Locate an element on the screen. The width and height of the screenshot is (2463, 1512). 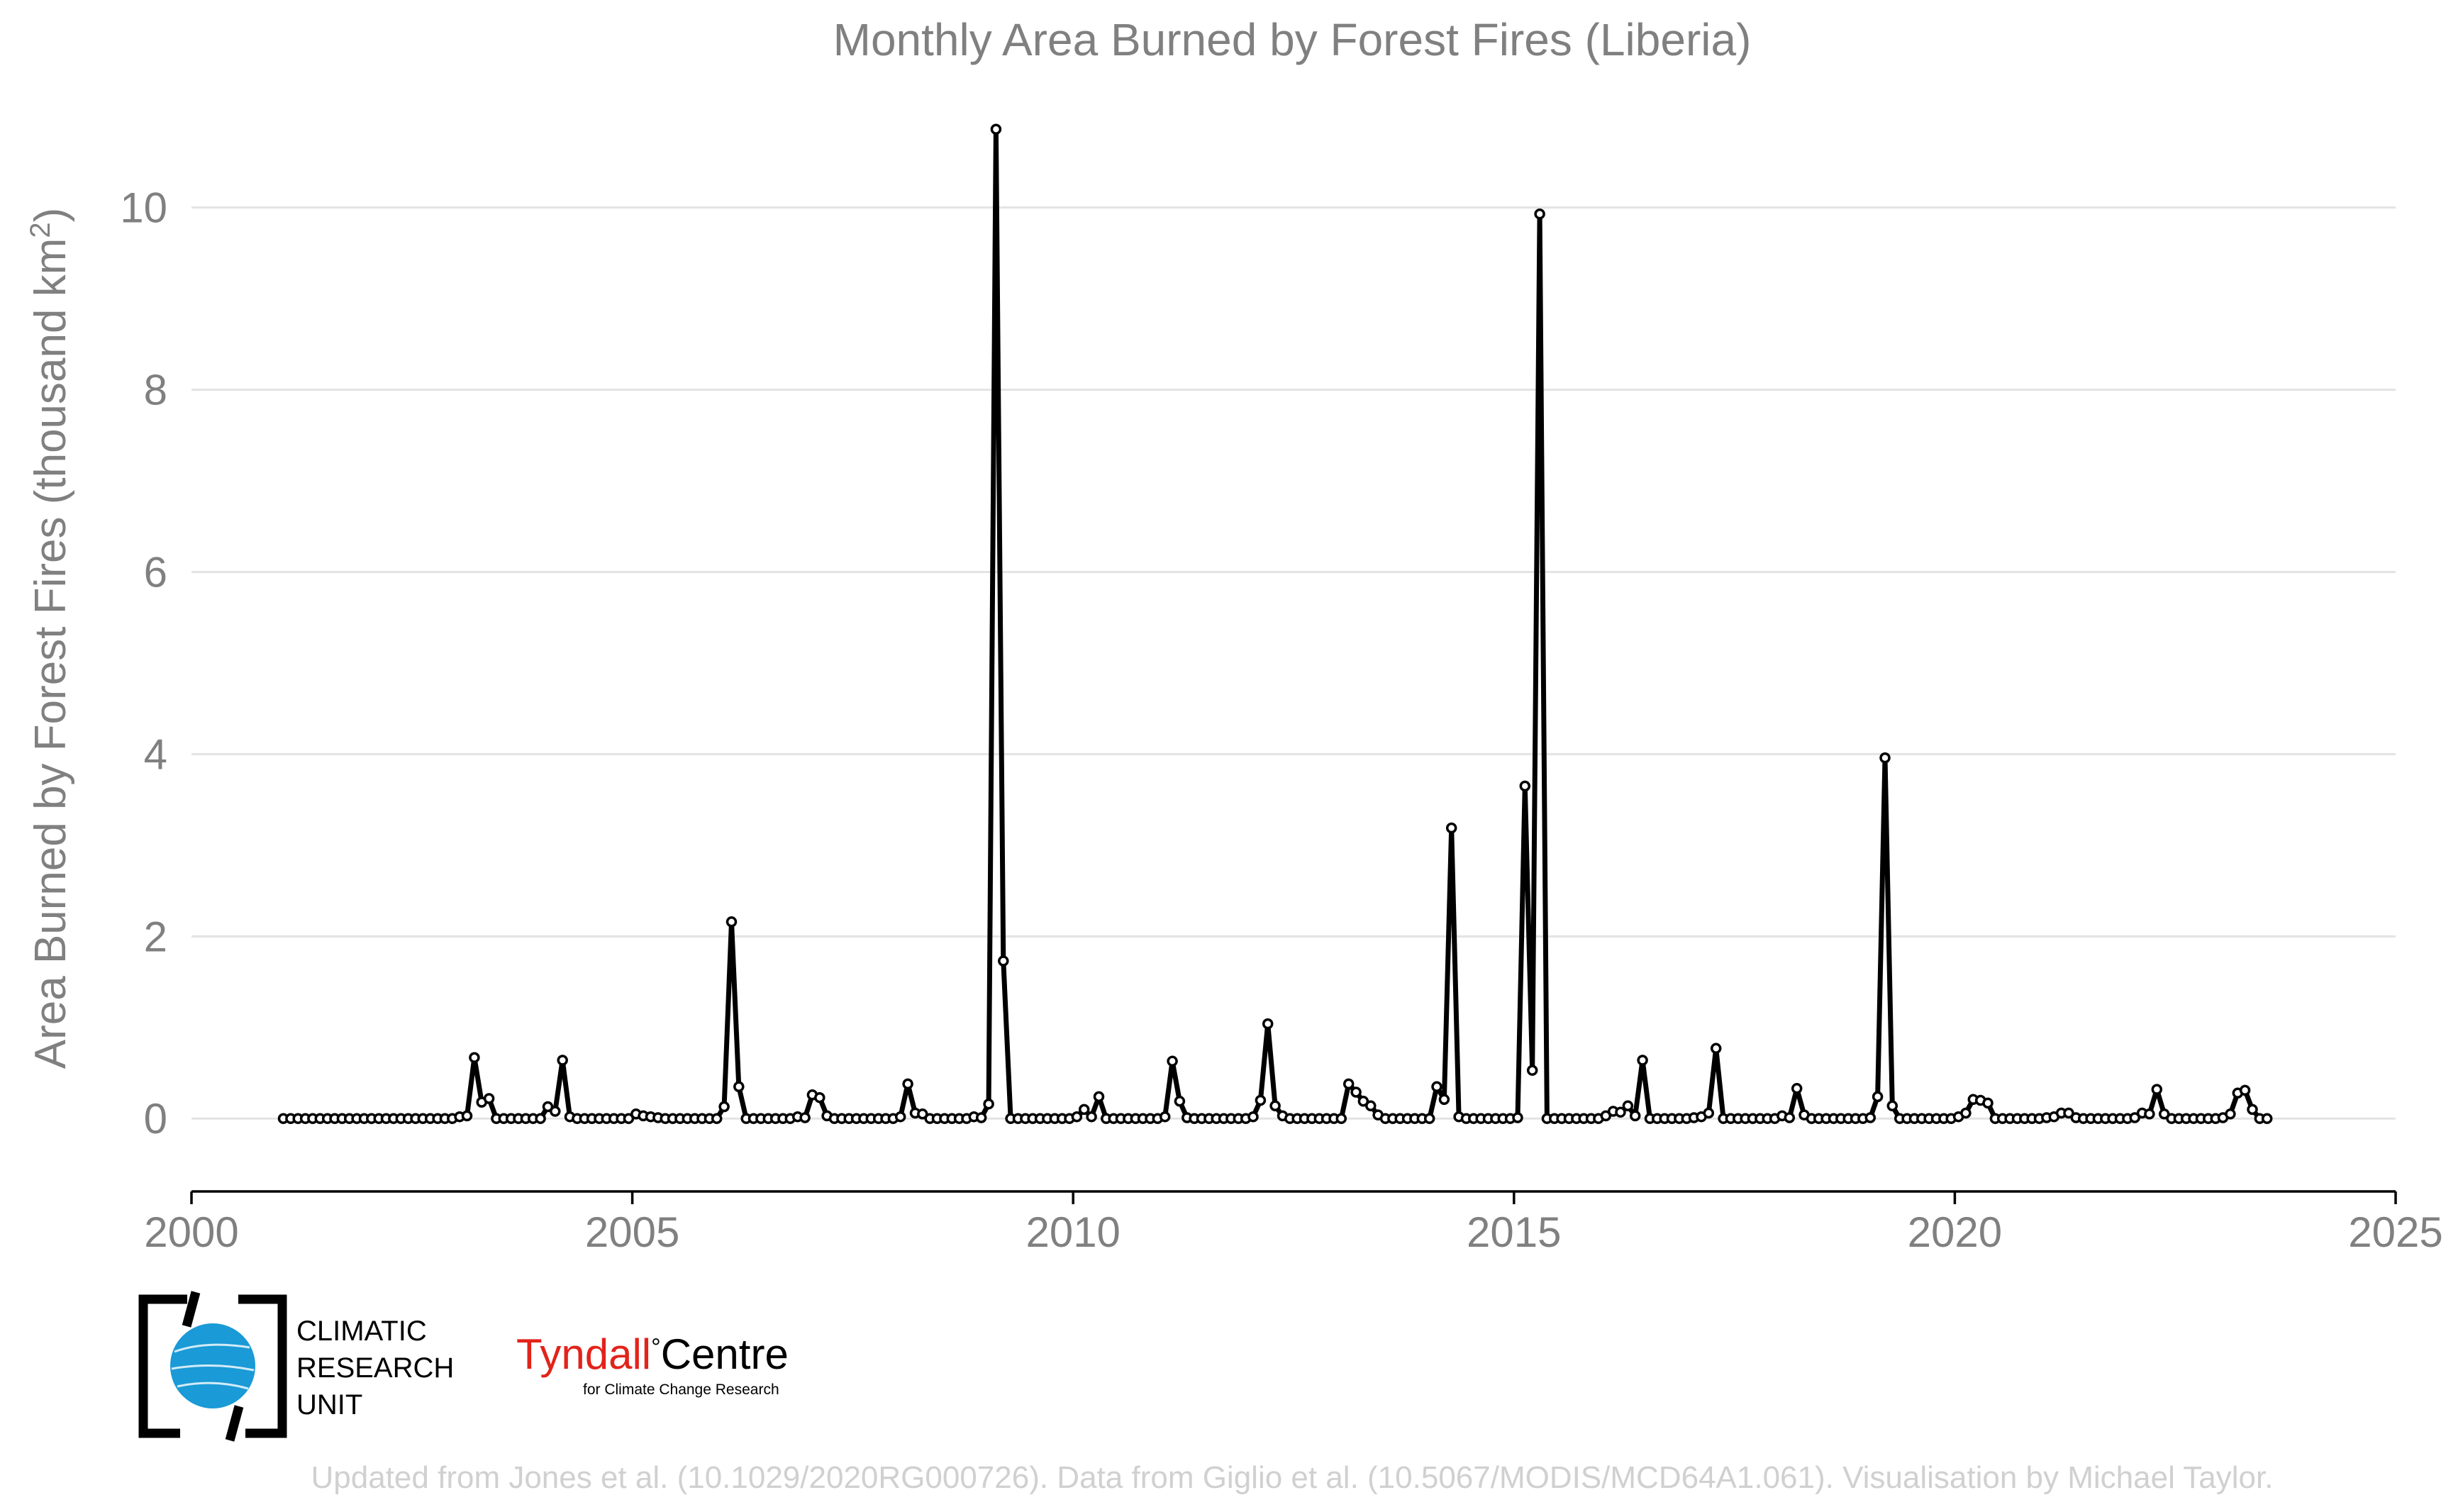
y-tick-label: 8 is located at coordinates (156, 390).